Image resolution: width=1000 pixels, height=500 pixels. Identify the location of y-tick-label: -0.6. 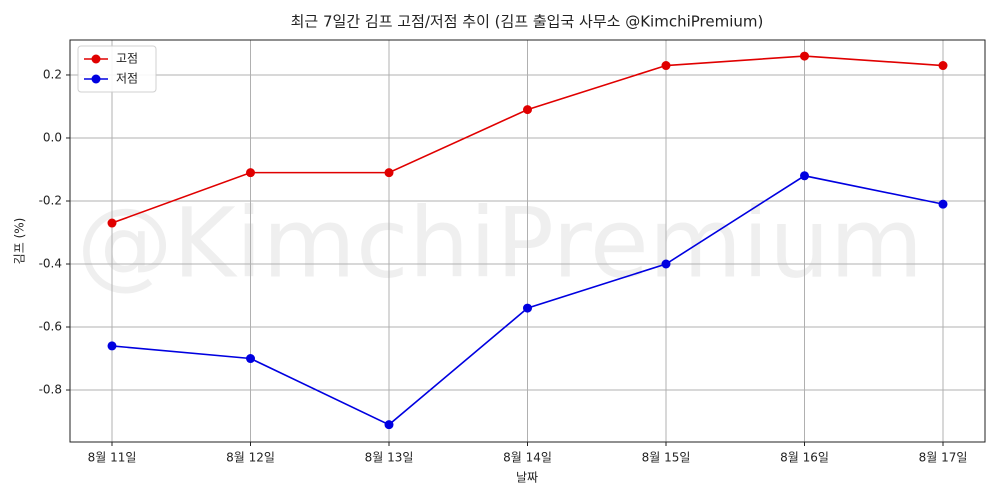
(50, 327).